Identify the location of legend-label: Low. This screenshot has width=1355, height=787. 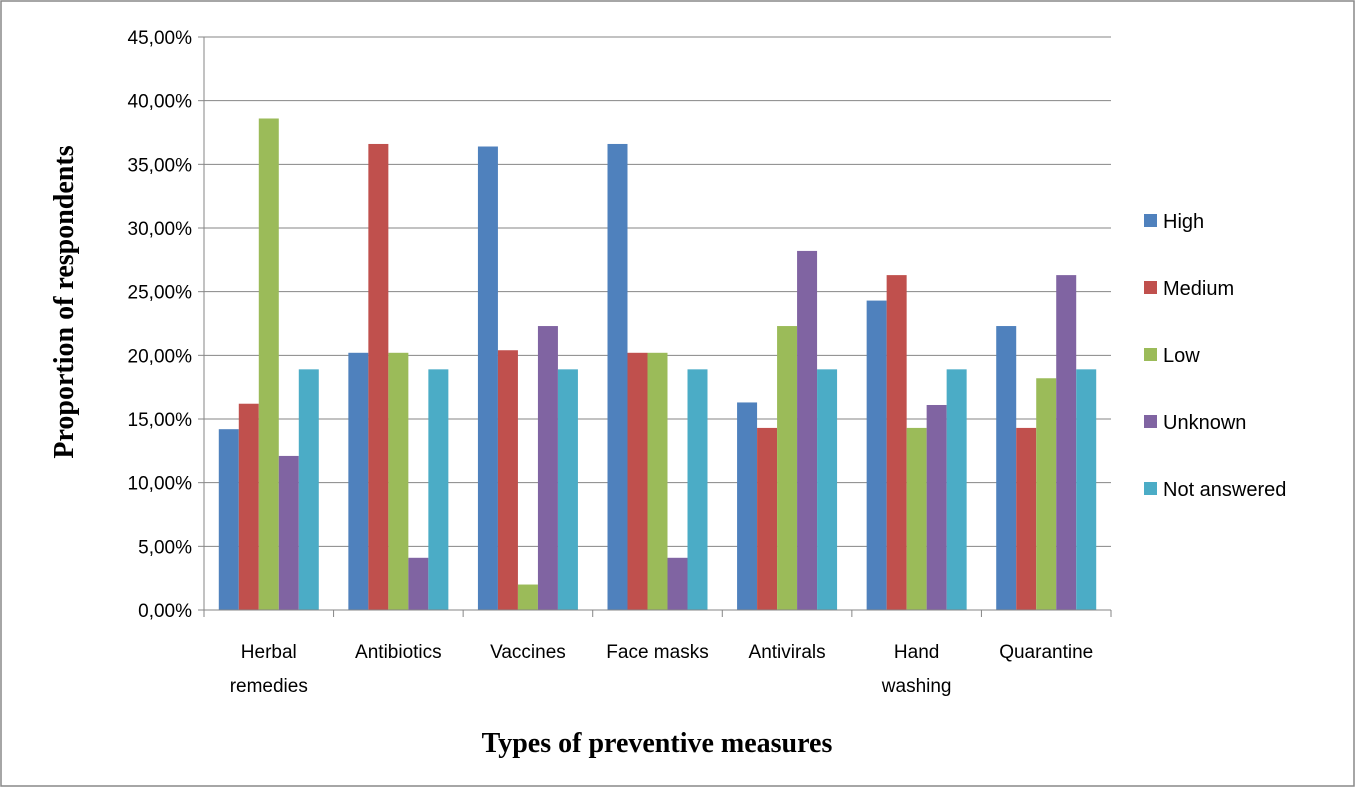
(1181, 356).